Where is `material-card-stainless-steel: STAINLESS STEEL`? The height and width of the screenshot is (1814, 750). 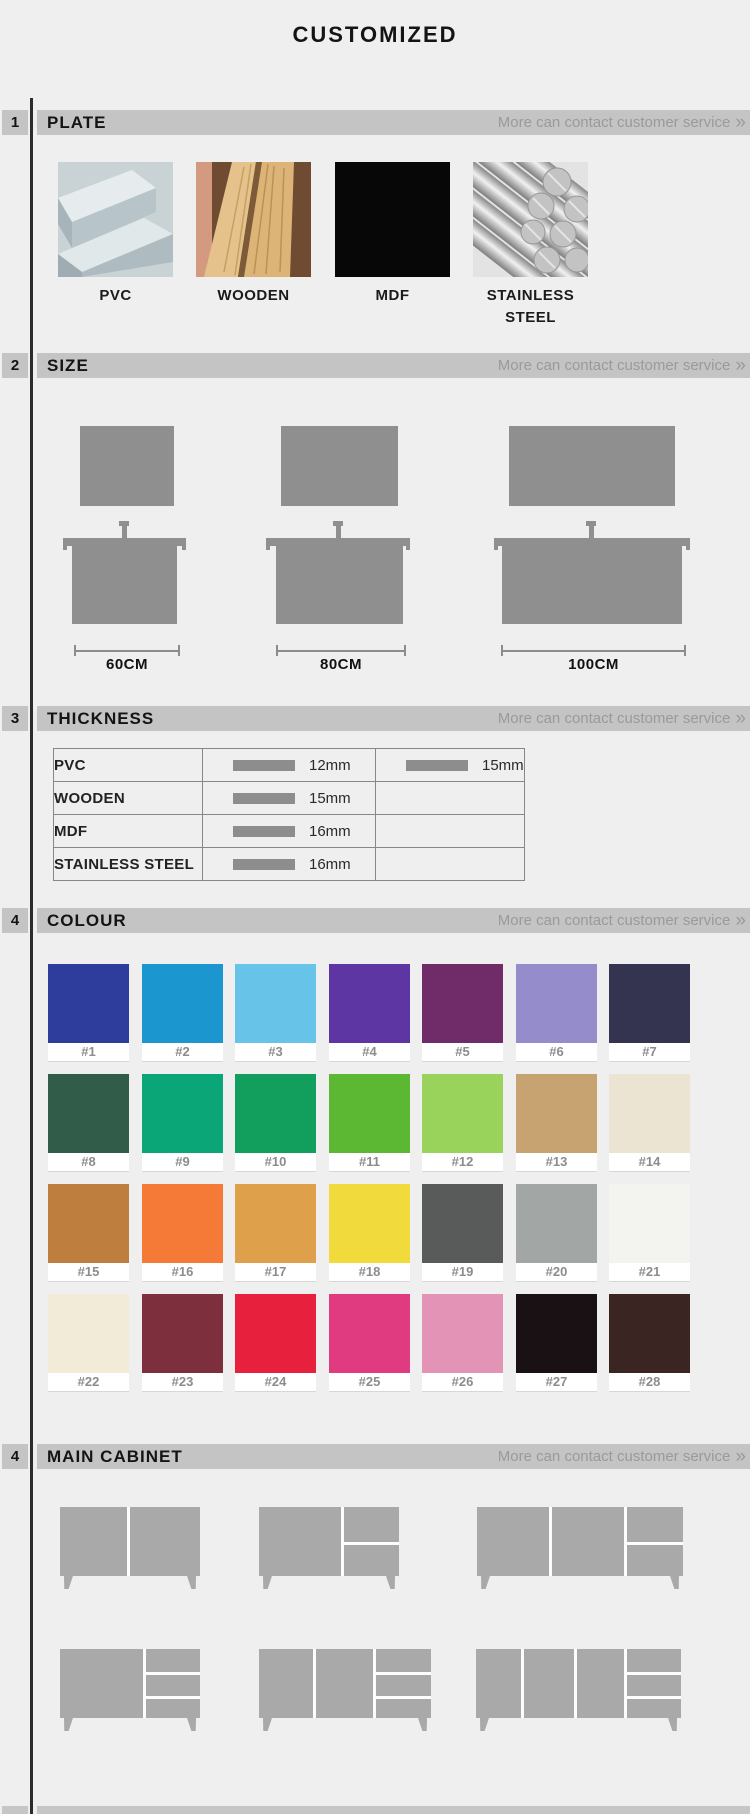
material-card-stainless-steel: STAINLESS STEEL is located at coordinates (530, 245).